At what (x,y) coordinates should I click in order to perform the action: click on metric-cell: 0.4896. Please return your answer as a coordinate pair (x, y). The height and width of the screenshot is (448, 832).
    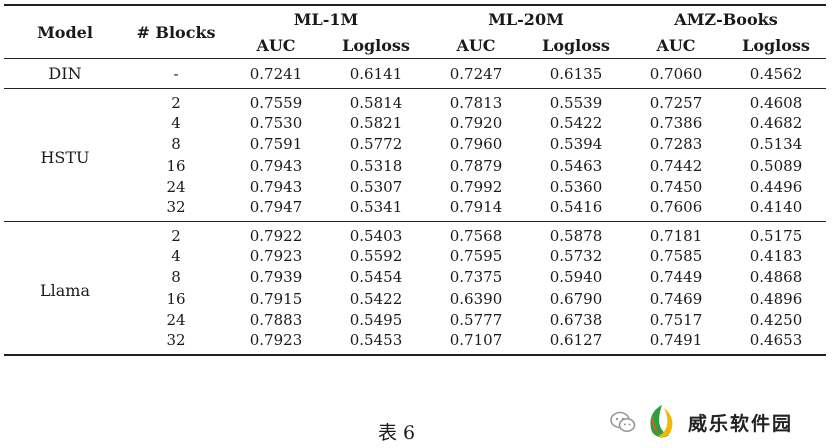
    Looking at the image, I should click on (776, 298).